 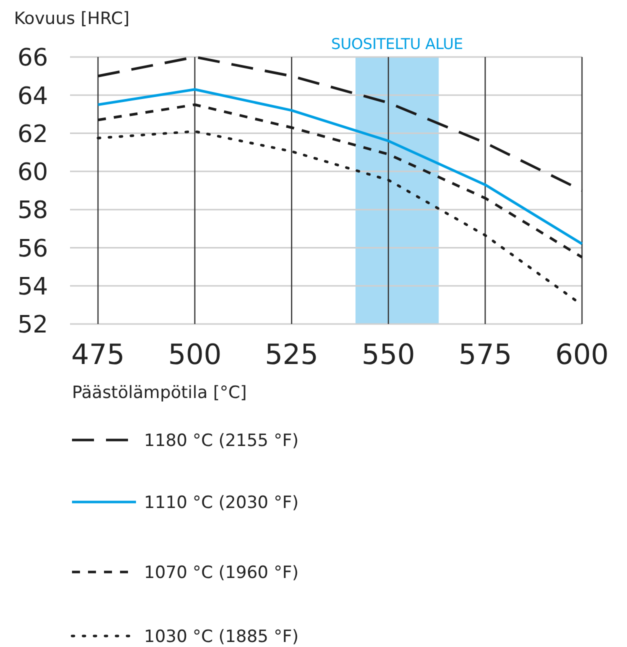 What do you see at coordinates (221, 503) in the screenshot?
I see `legend-label: 1110 °C (2030 °F)` at bounding box center [221, 503].